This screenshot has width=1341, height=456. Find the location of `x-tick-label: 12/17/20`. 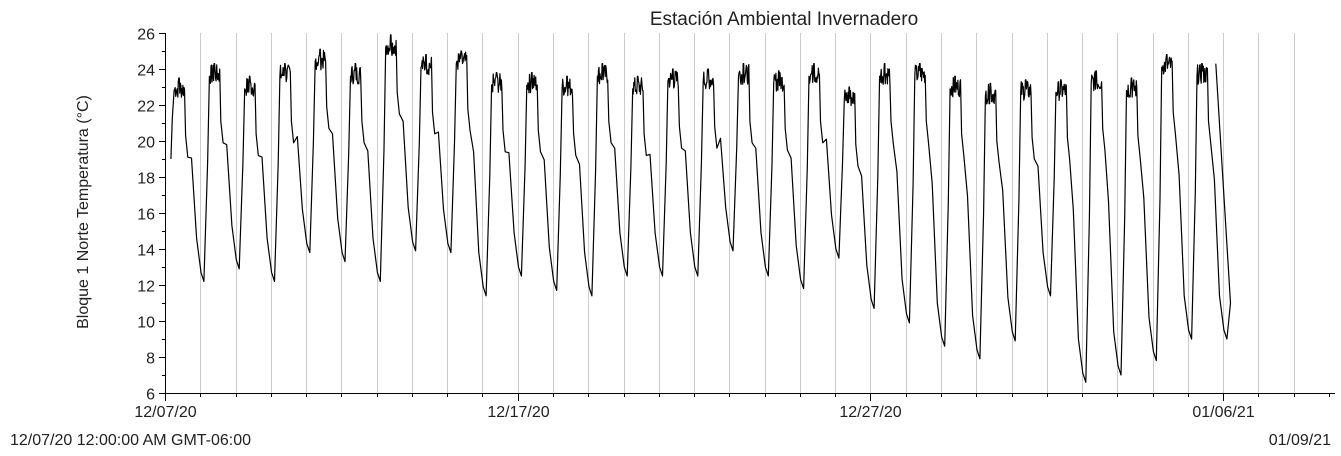

x-tick-label: 12/17/20 is located at coordinates (518, 412).